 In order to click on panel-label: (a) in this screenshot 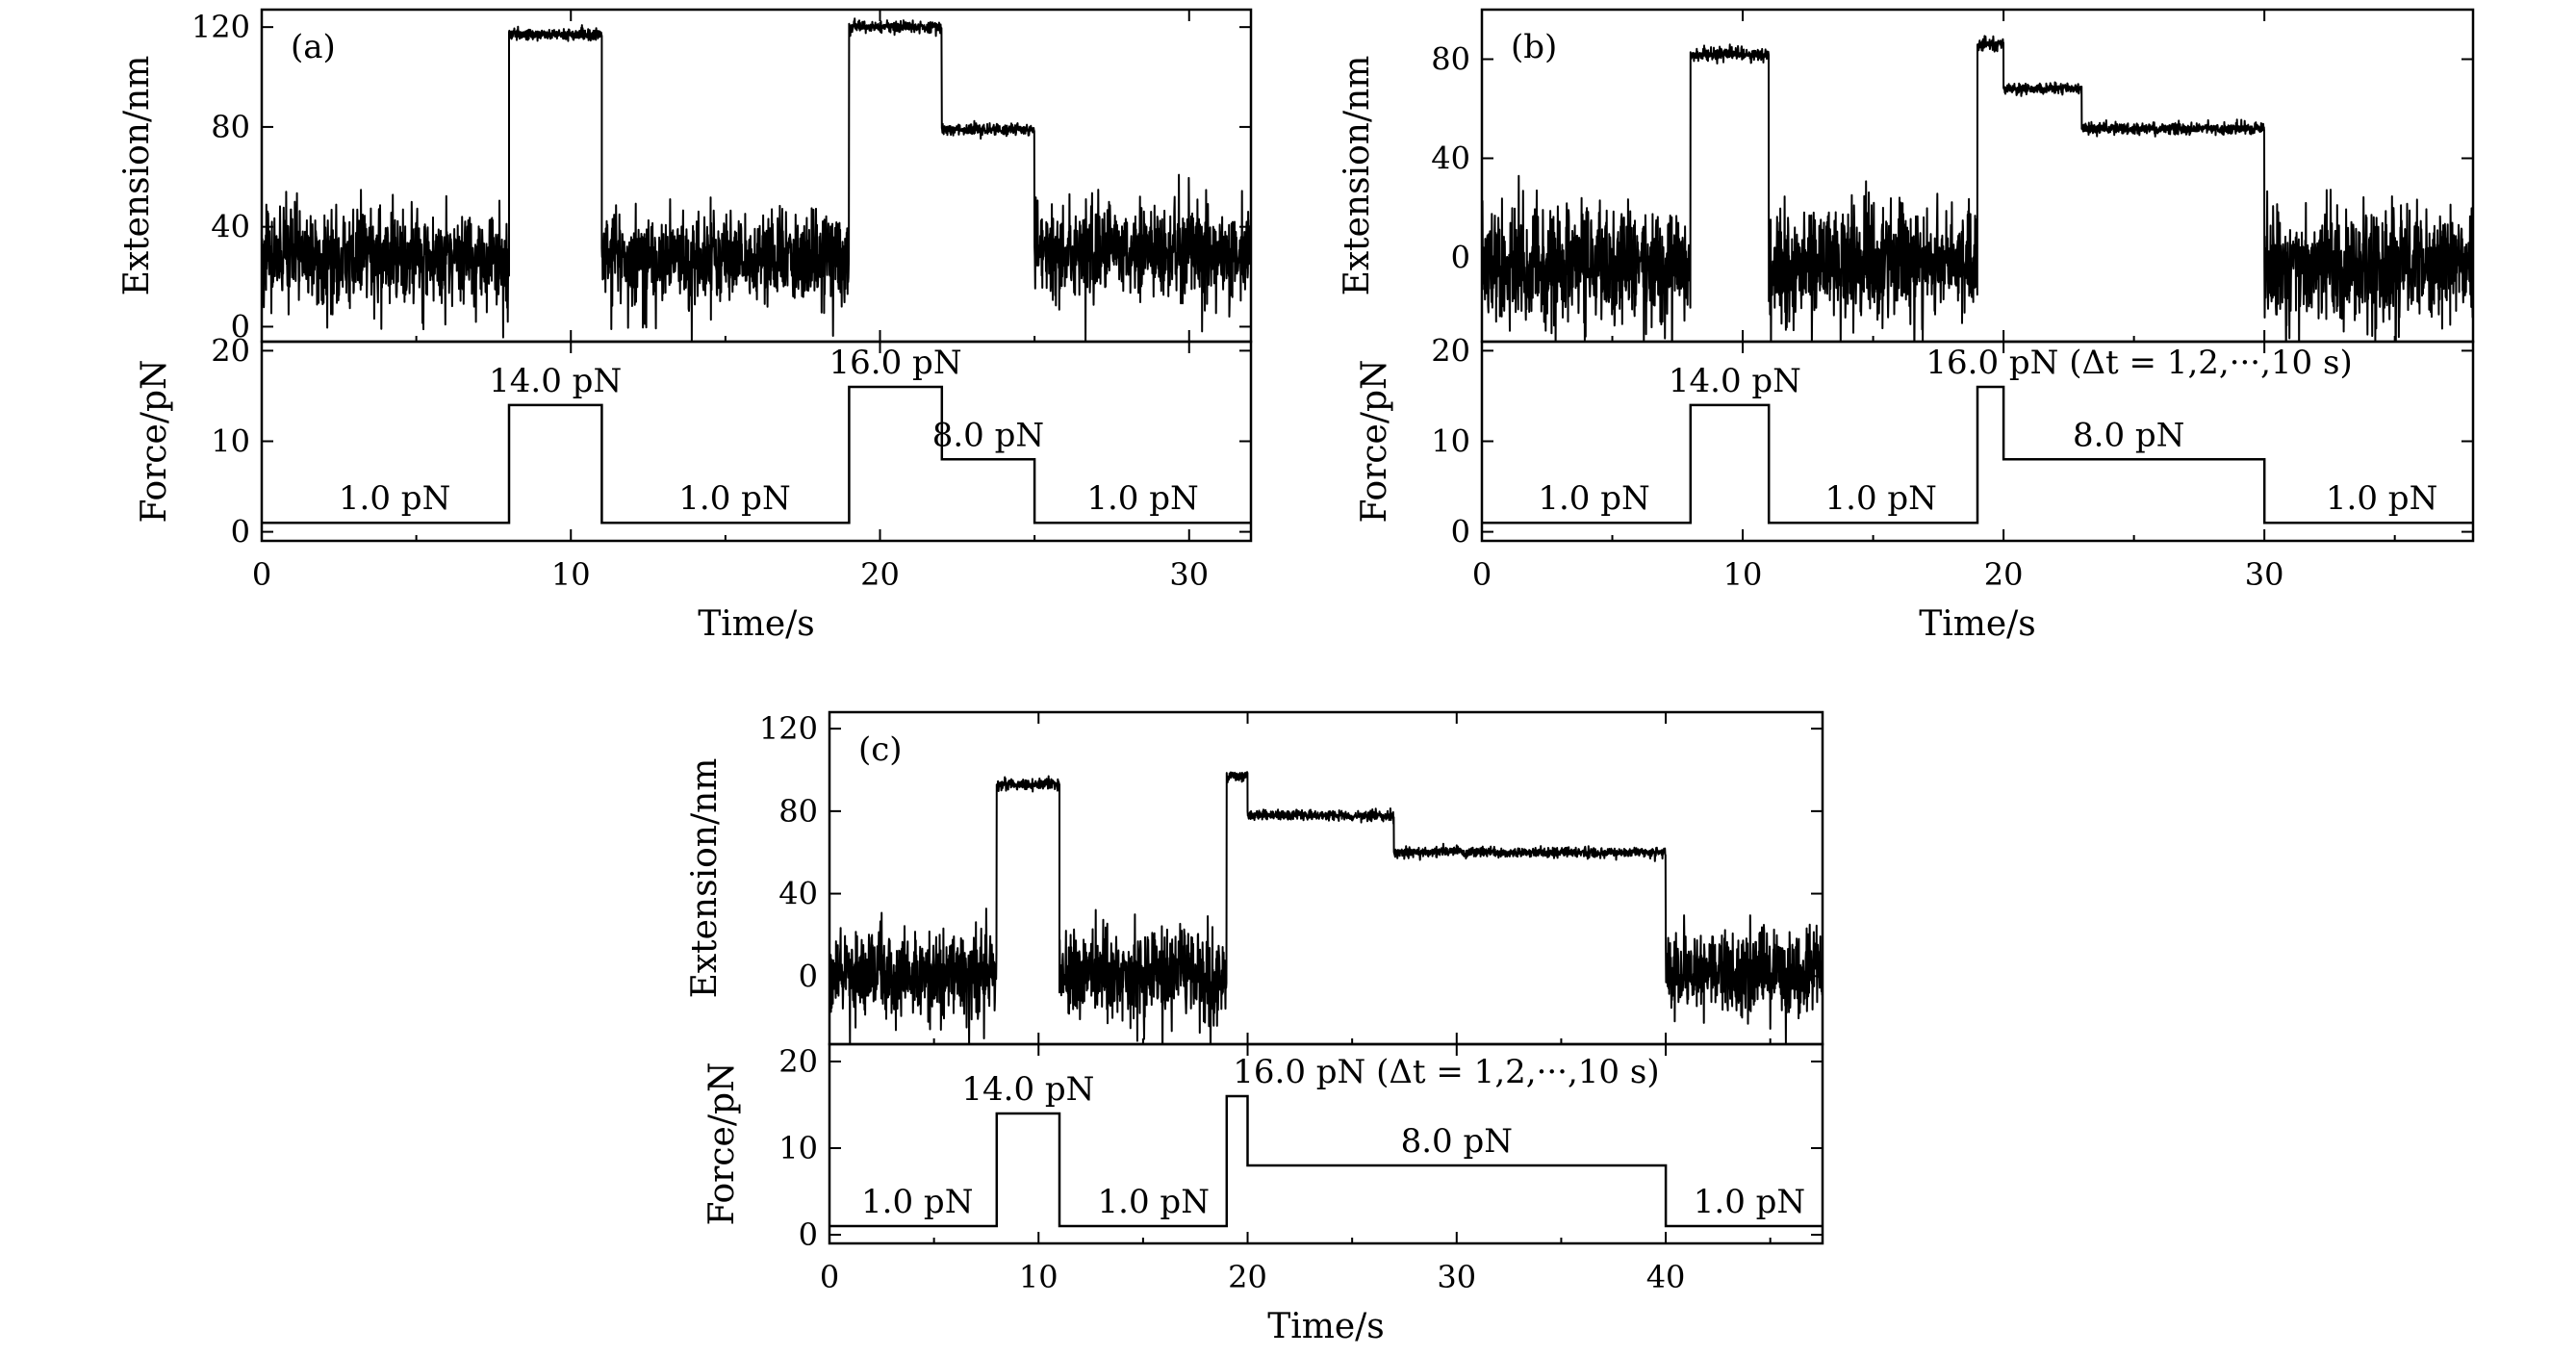, I will do `click(313, 47)`.